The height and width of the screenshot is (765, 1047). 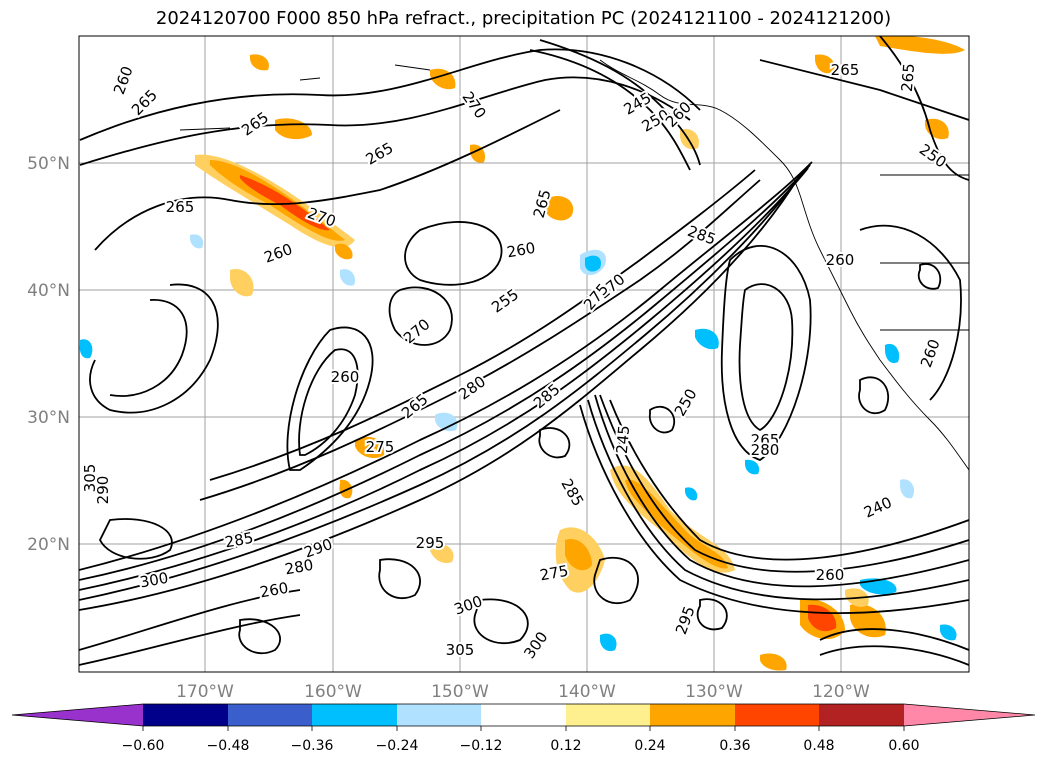 What do you see at coordinates (430, 543) in the screenshot?
I see `contour-label: 295` at bounding box center [430, 543].